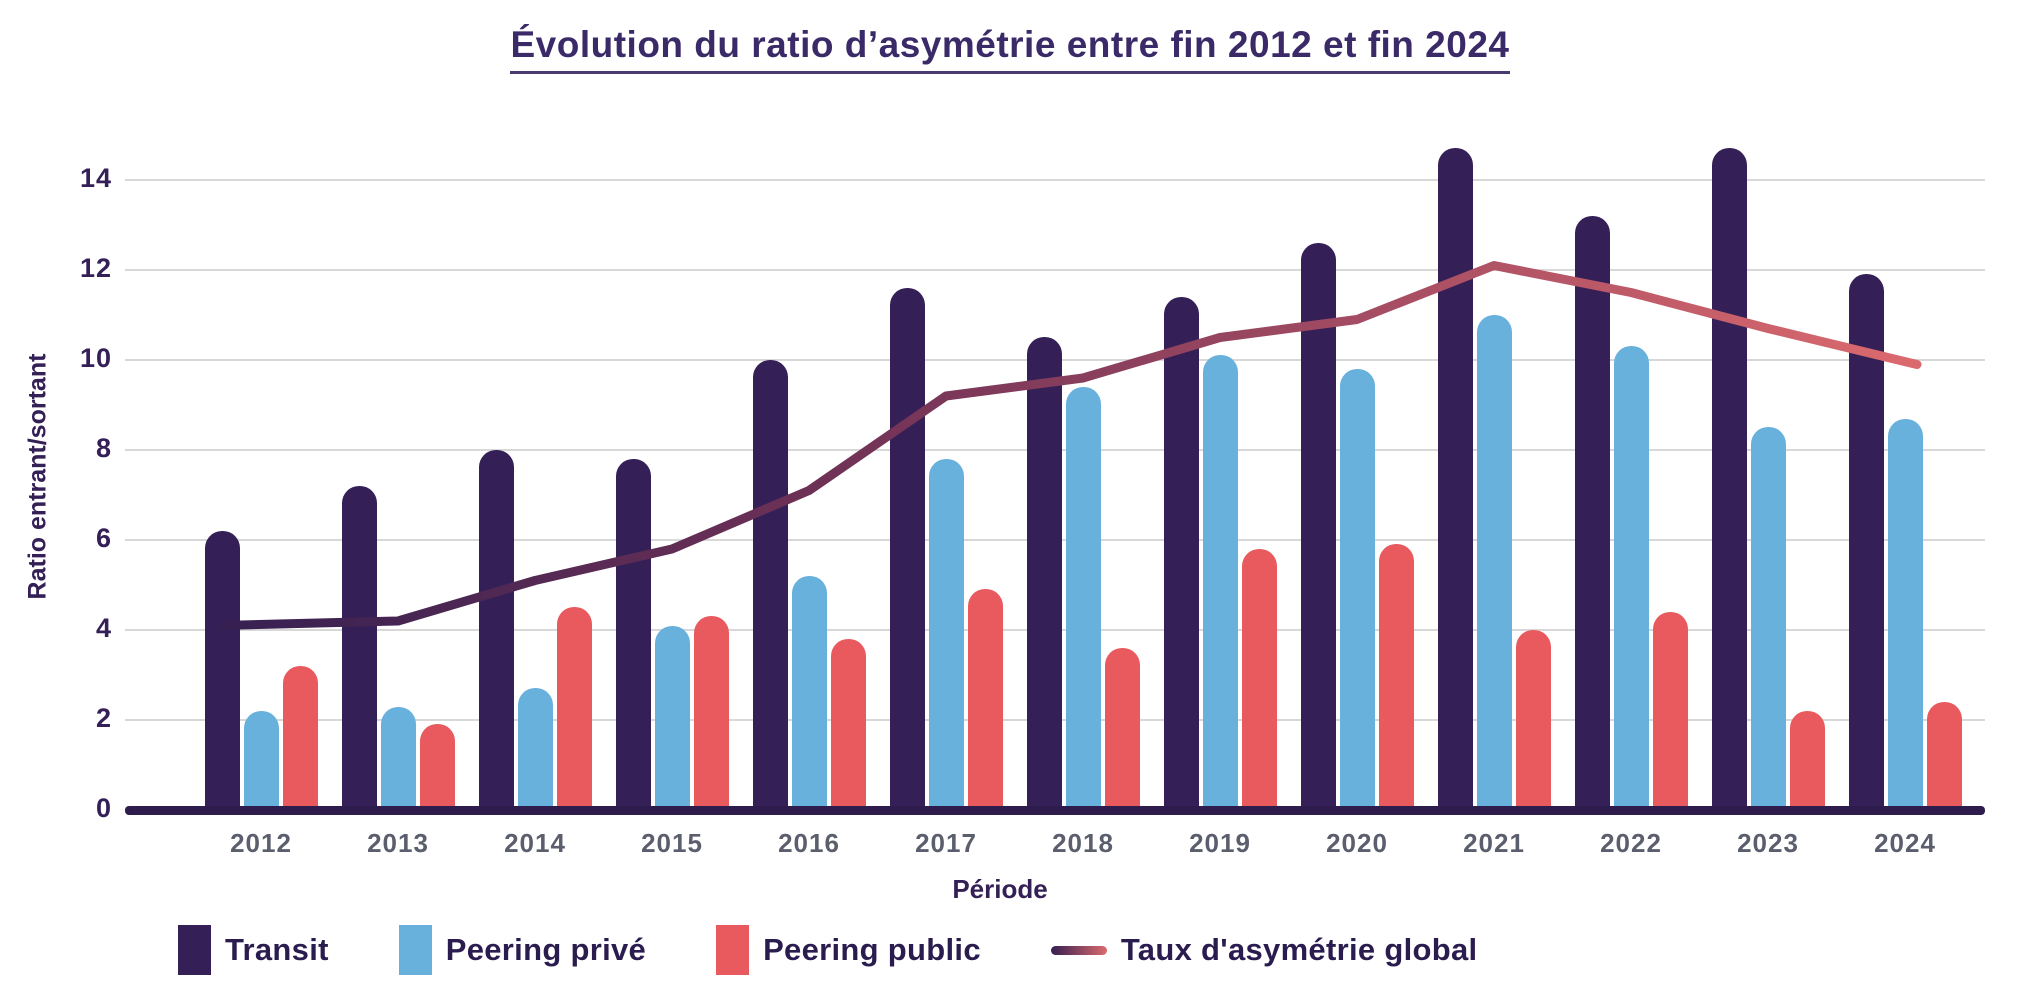  Describe the element at coordinates (103, 448) in the screenshot. I see `y-tick-label: 8` at that location.